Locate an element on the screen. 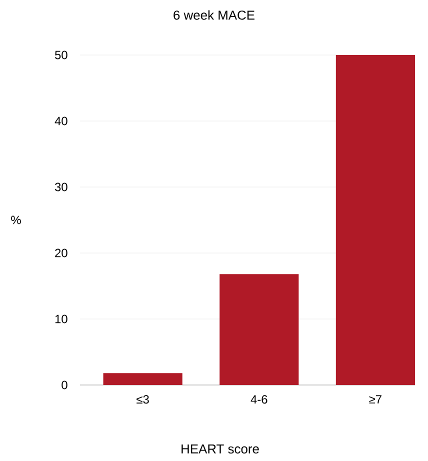  x-axis-title: HEART score is located at coordinates (220, 449).